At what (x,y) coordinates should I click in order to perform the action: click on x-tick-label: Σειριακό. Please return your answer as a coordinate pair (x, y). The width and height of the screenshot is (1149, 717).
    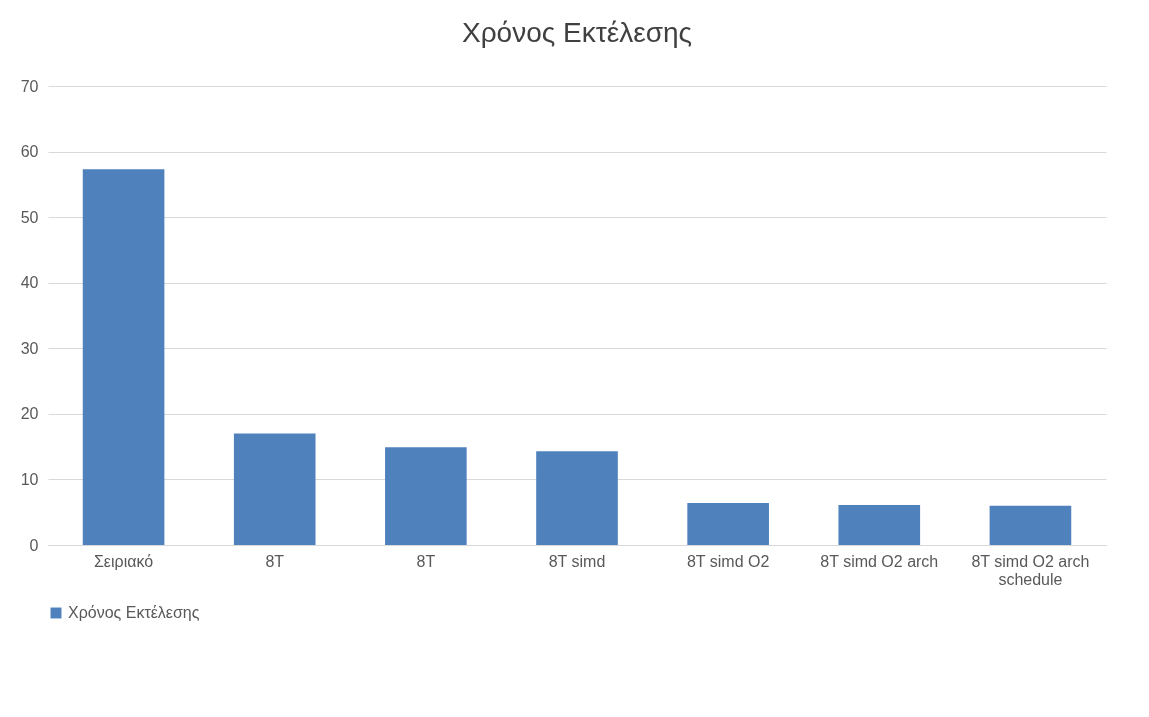
    Looking at the image, I should click on (123, 561).